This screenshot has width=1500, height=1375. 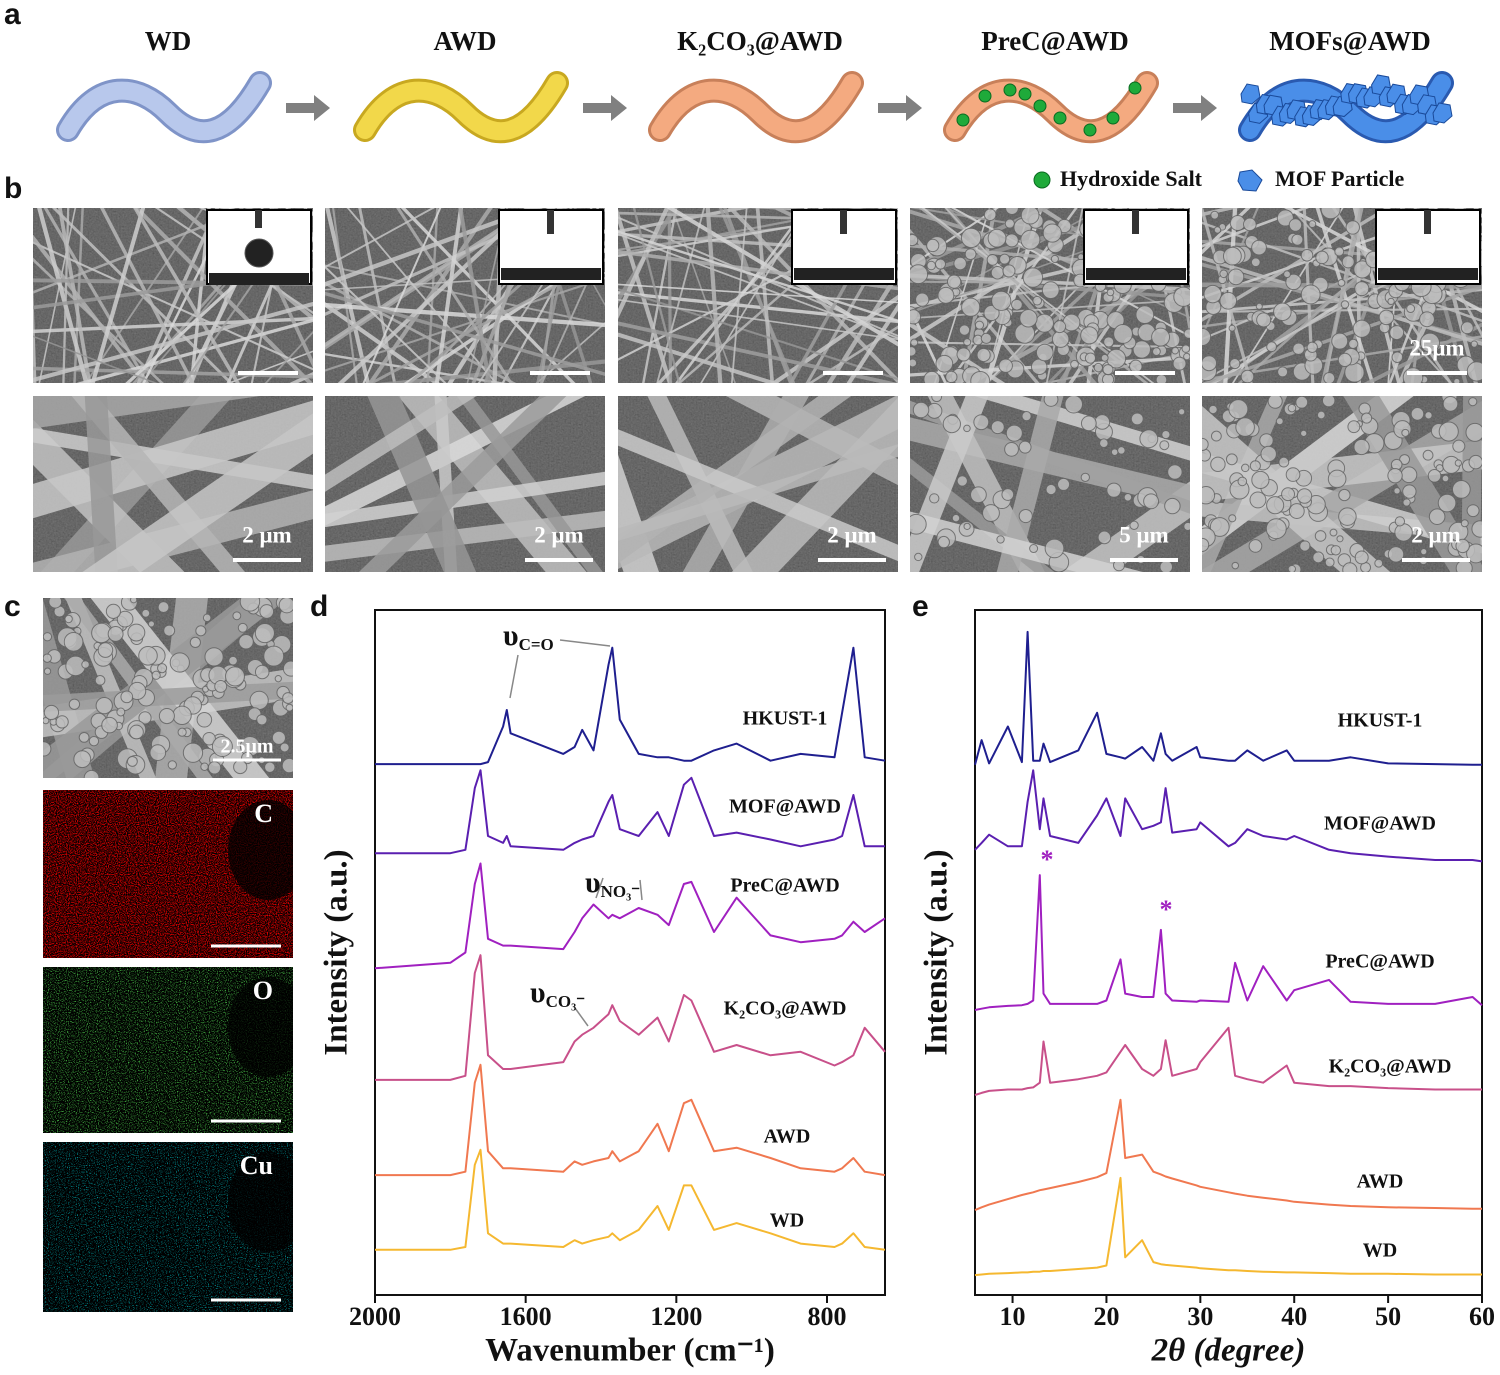 What do you see at coordinates (1442, 113) in the screenshot?
I see `mof-crystal` at bounding box center [1442, 113].